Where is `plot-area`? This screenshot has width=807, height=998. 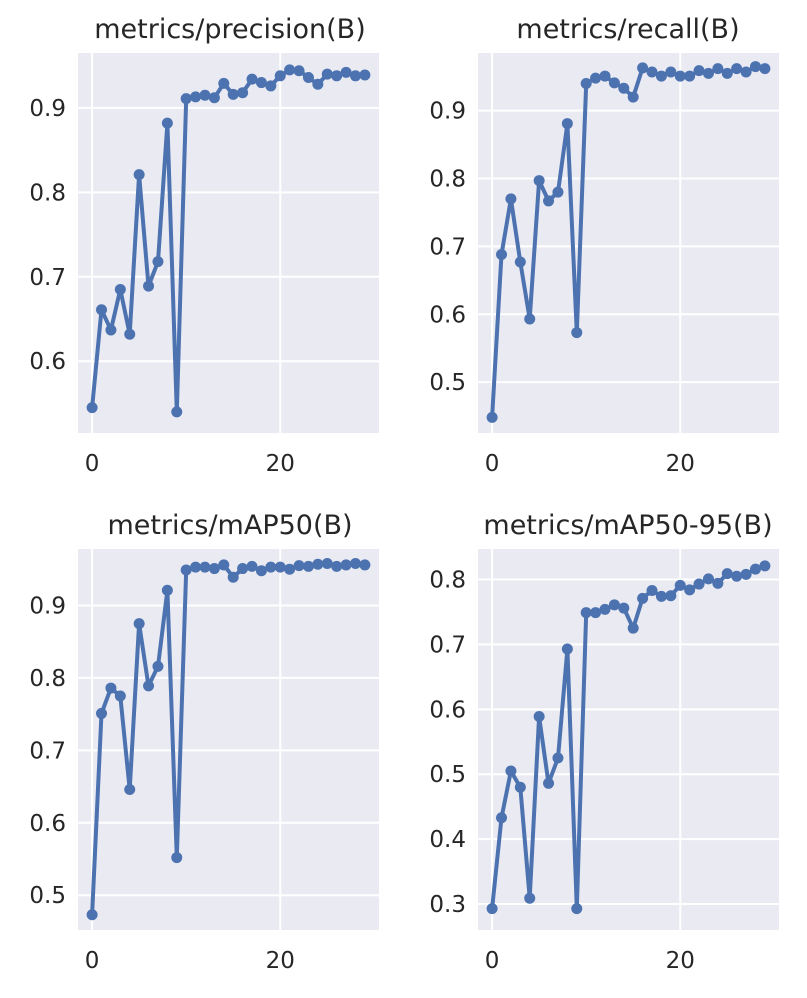 plot-area is located at coordinates (628, 243).